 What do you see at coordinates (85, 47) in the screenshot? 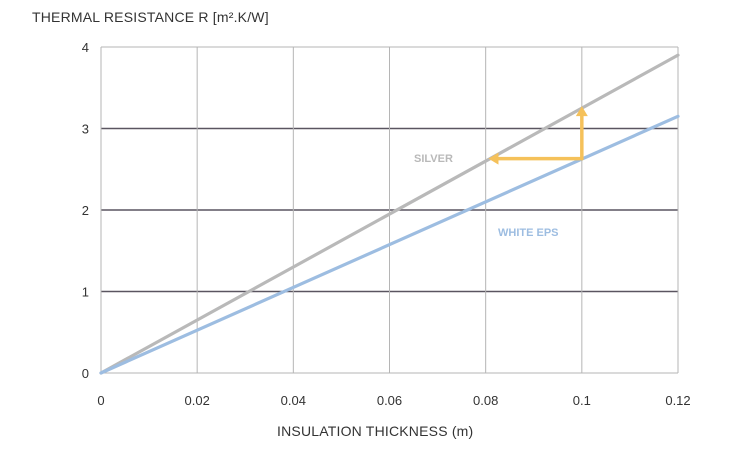
I see `y-tick-label: 4` at bounding box center [85, 47].